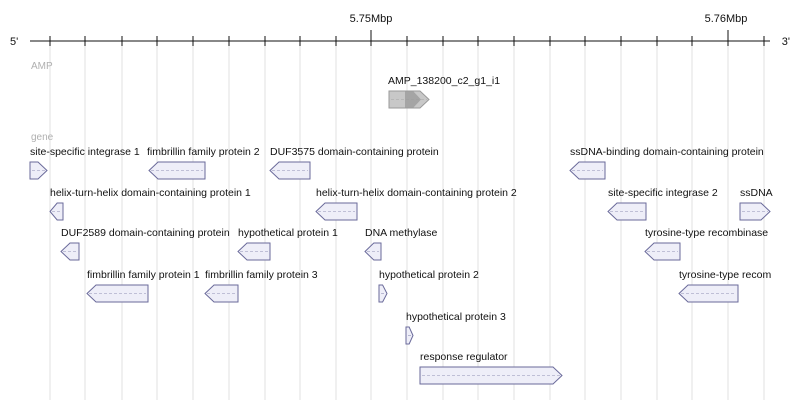  What do you see at coordinates (401, 233) in the screenshot?
I see `feature-label: DNA methylase` at bounding box center [401, 233].